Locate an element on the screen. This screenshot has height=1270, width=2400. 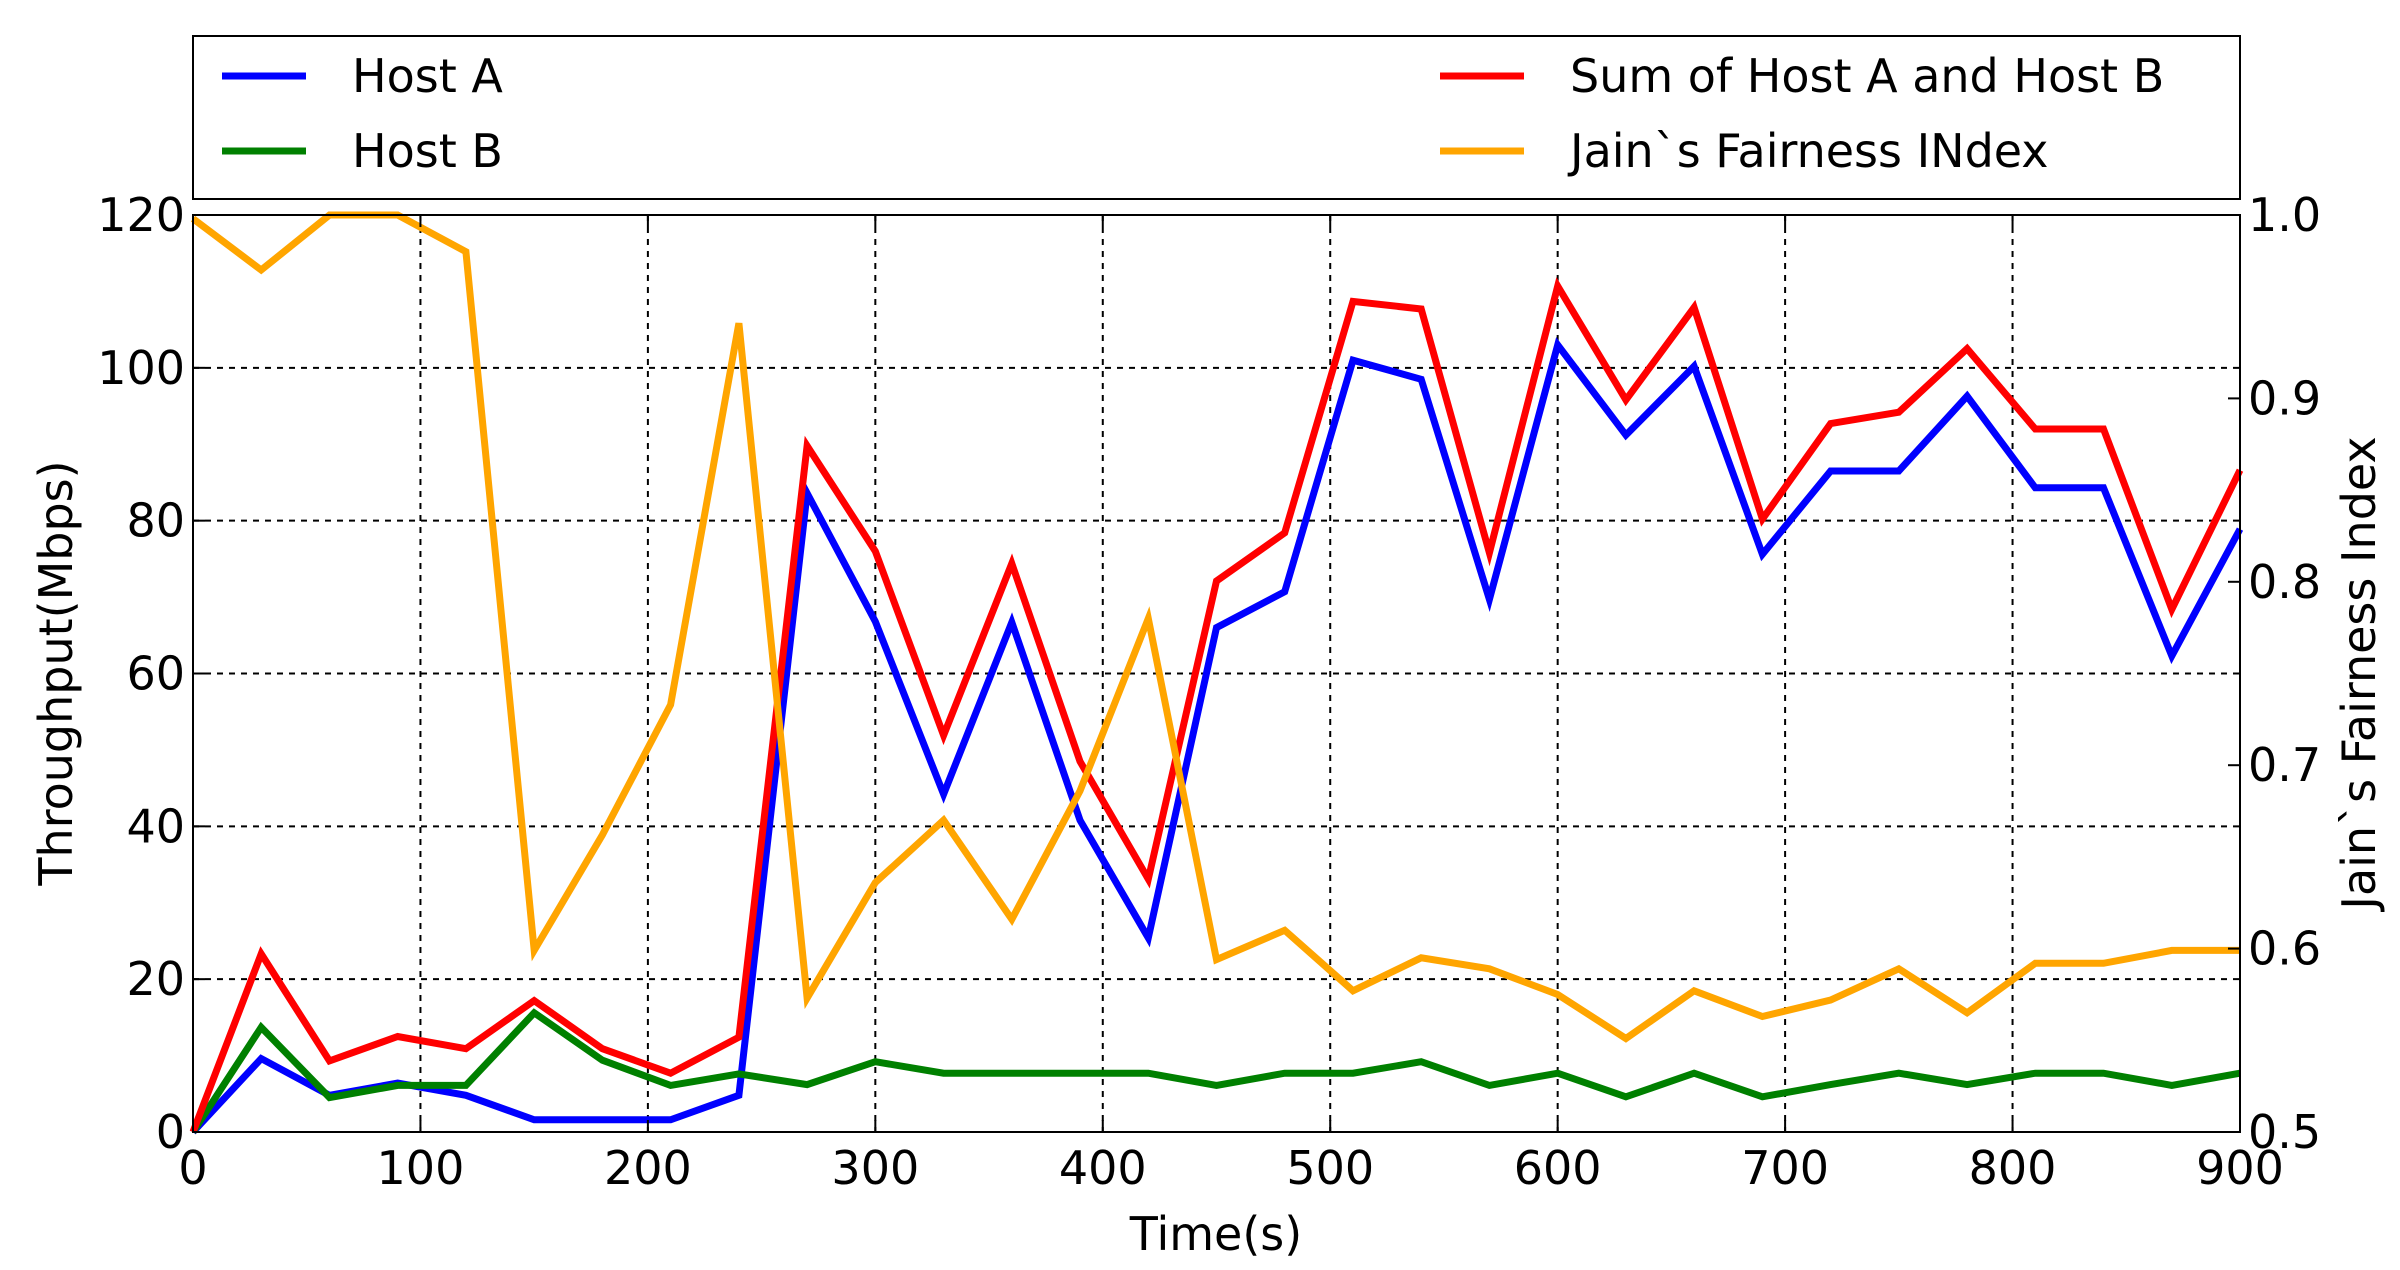
y-tick-label: 80 is located at coordinates (155, 521).